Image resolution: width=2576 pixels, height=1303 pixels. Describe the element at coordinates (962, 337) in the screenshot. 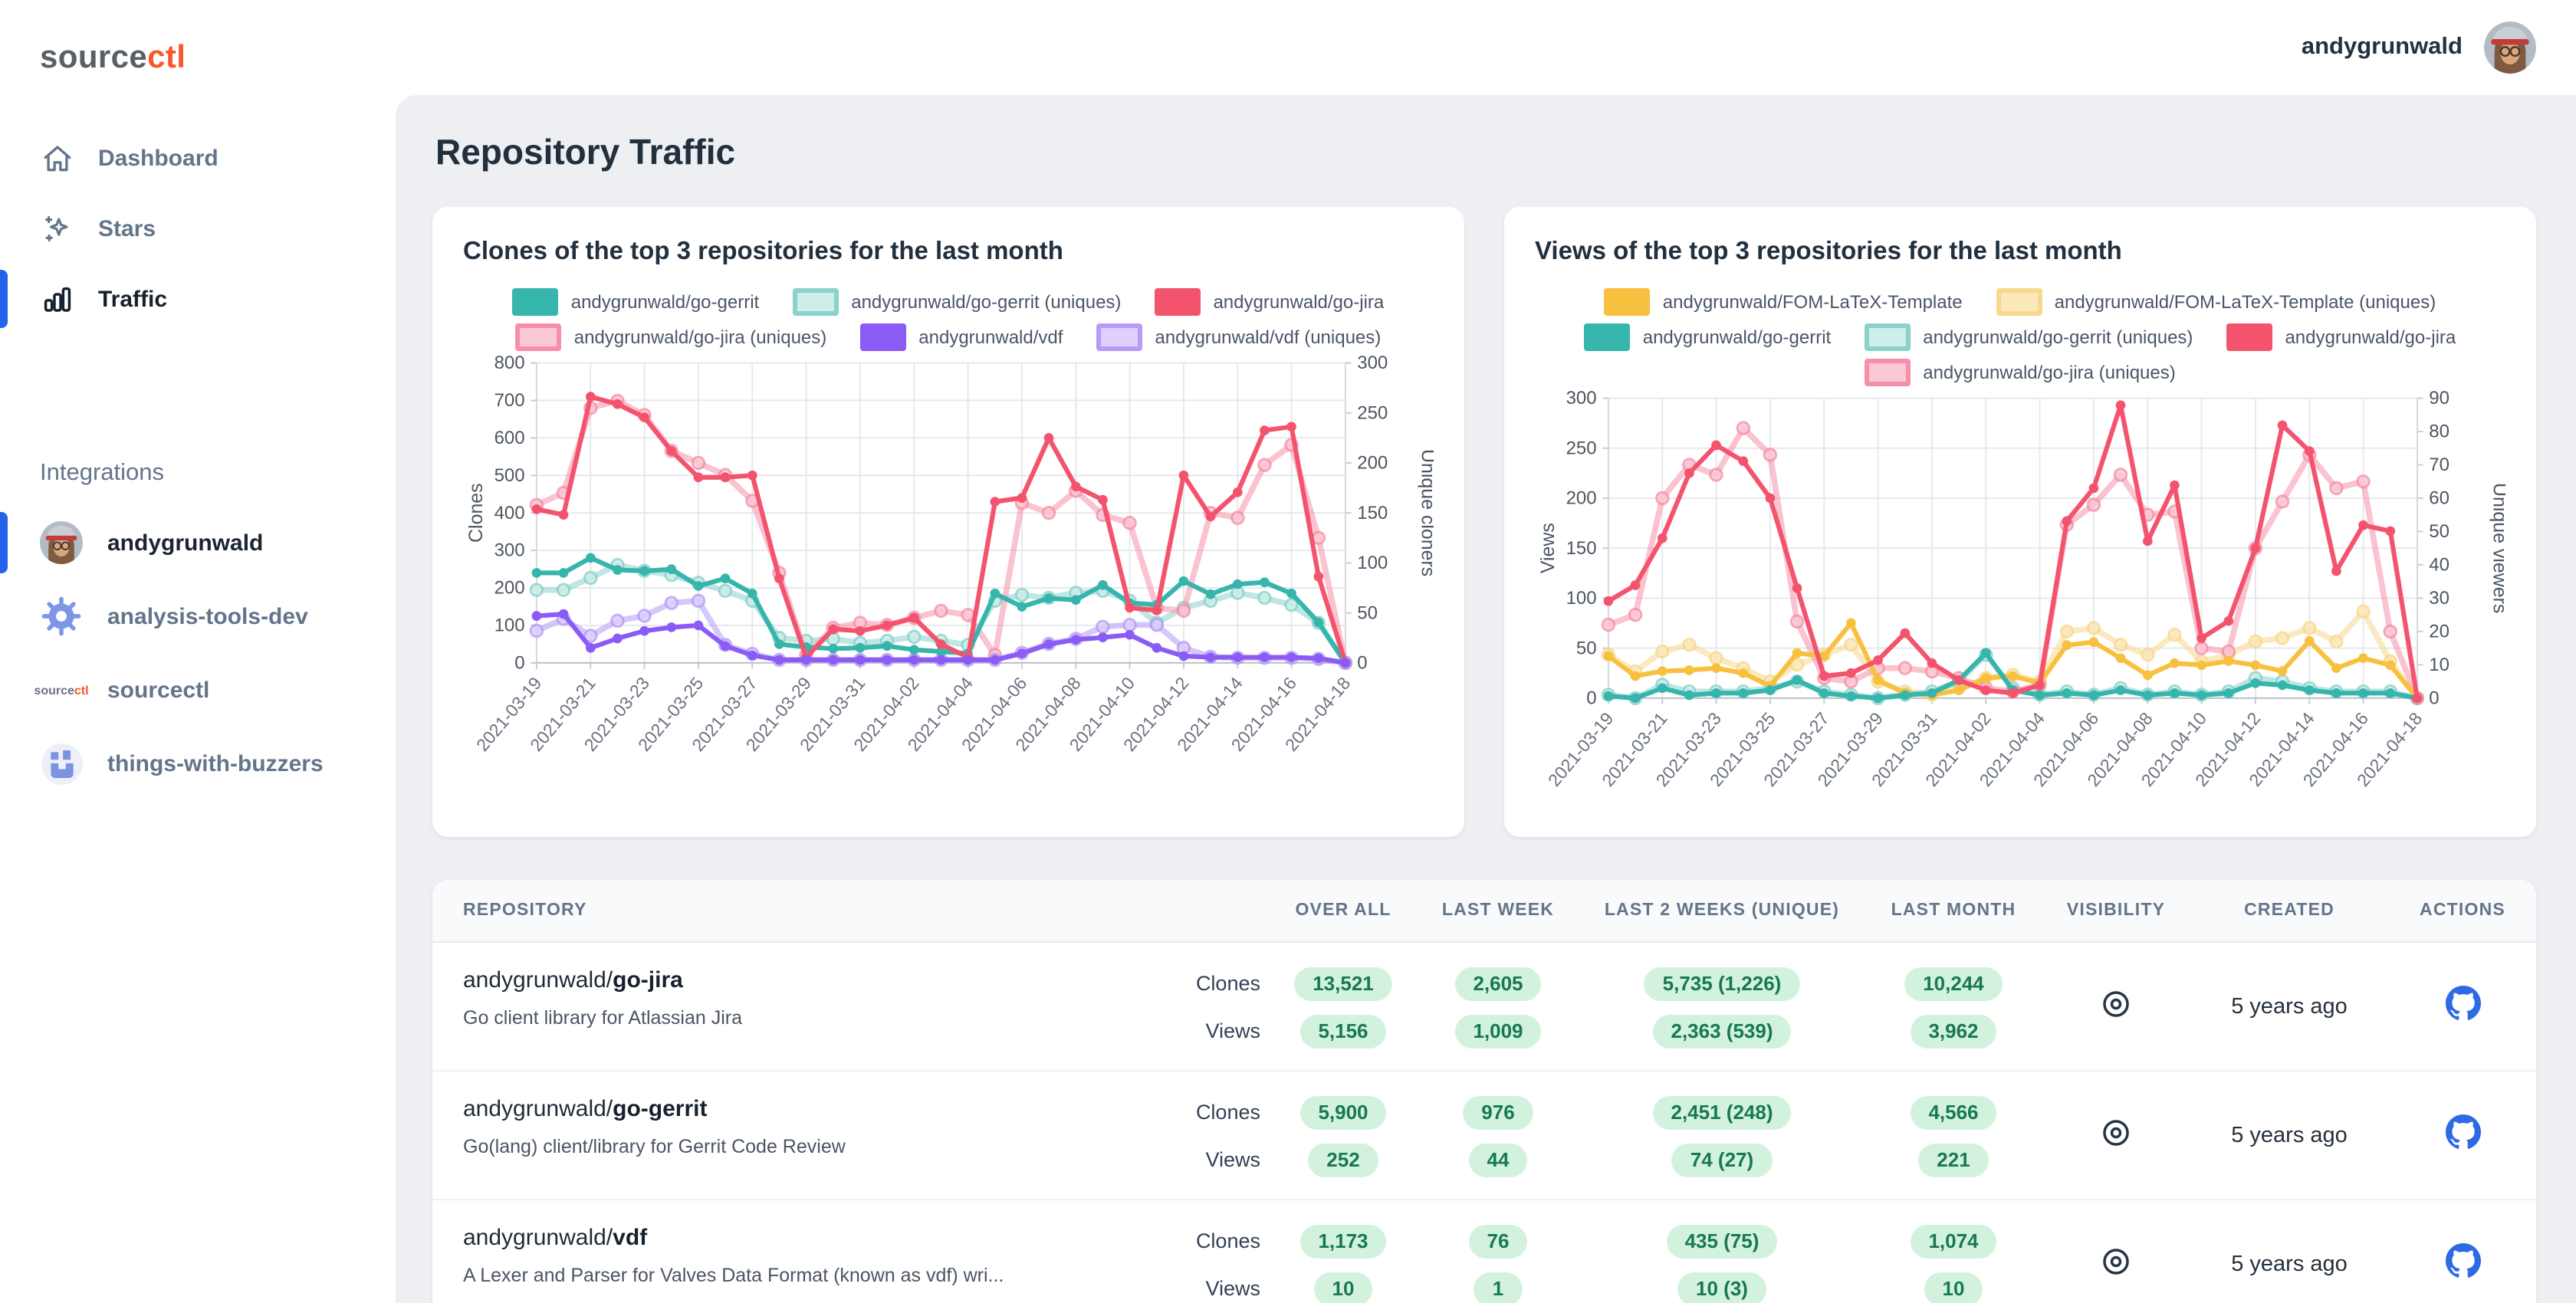

I see `legend-item: andygrunwald/vdf` at that location.